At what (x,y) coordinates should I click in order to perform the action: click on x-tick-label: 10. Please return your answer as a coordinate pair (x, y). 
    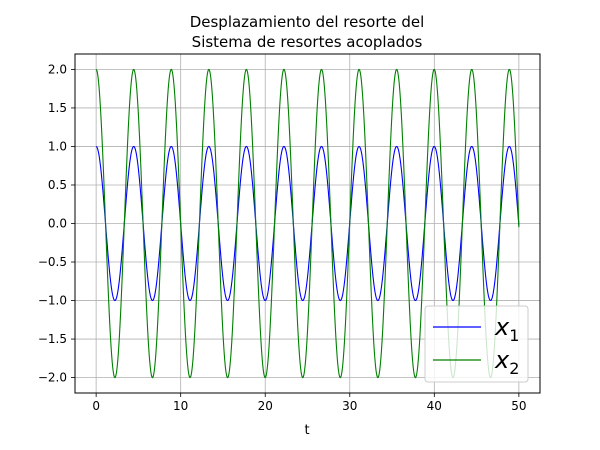
    Looking at the image, I should click on (180, 406).